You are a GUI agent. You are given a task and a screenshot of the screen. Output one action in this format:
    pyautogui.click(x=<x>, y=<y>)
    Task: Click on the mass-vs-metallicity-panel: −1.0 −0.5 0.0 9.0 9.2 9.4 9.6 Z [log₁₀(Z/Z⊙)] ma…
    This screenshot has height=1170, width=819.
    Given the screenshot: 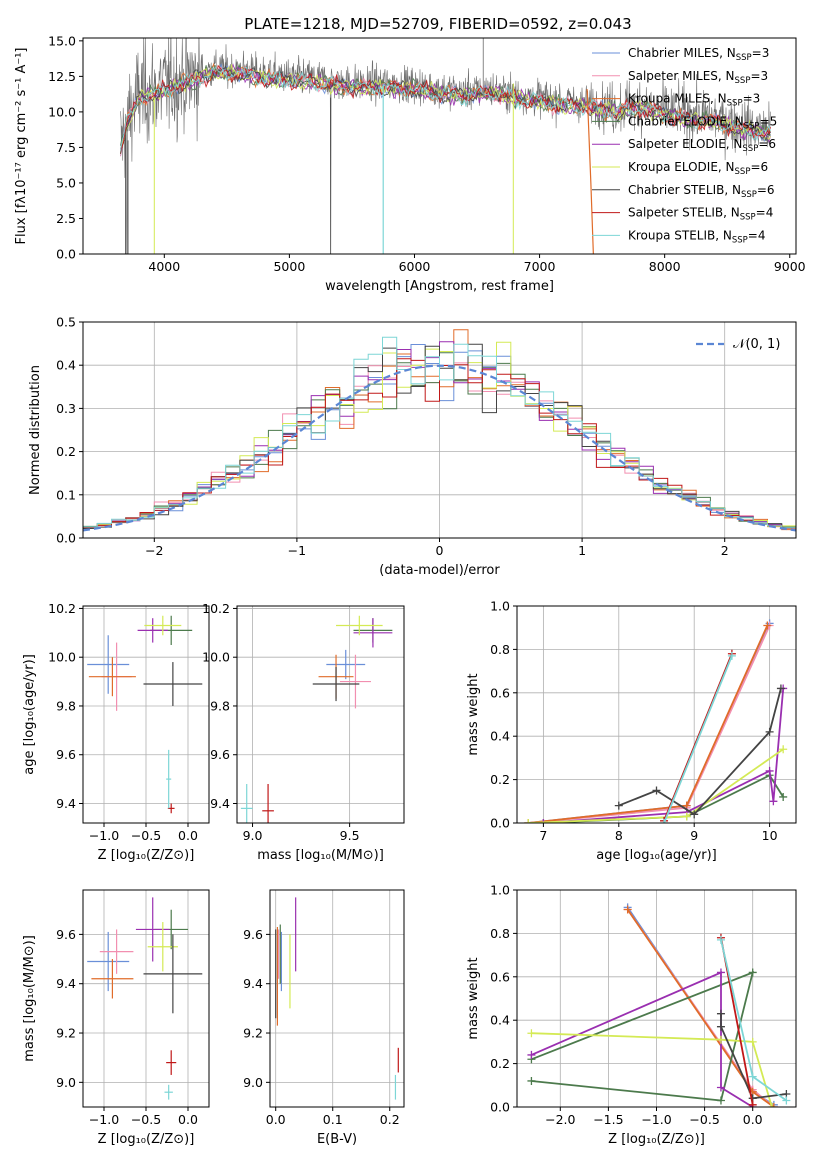 What is the action you would take?
    pyautogui.click(x=116, y=1018)
    